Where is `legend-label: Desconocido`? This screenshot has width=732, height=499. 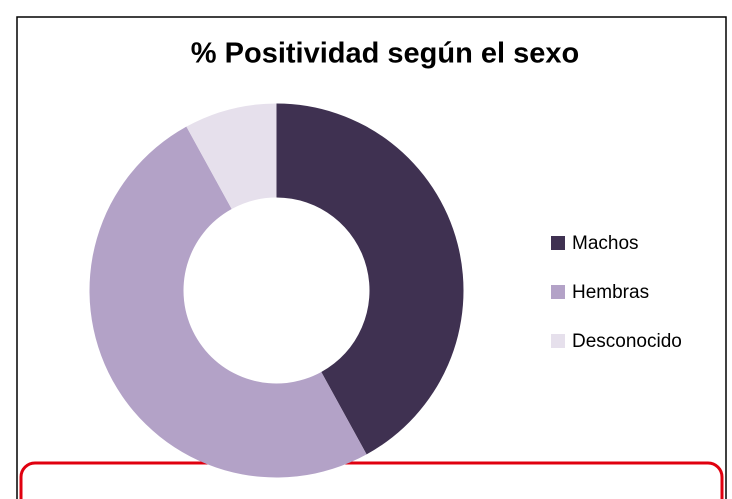
legend-label: Desconocido is located at coordinates (627, 341).